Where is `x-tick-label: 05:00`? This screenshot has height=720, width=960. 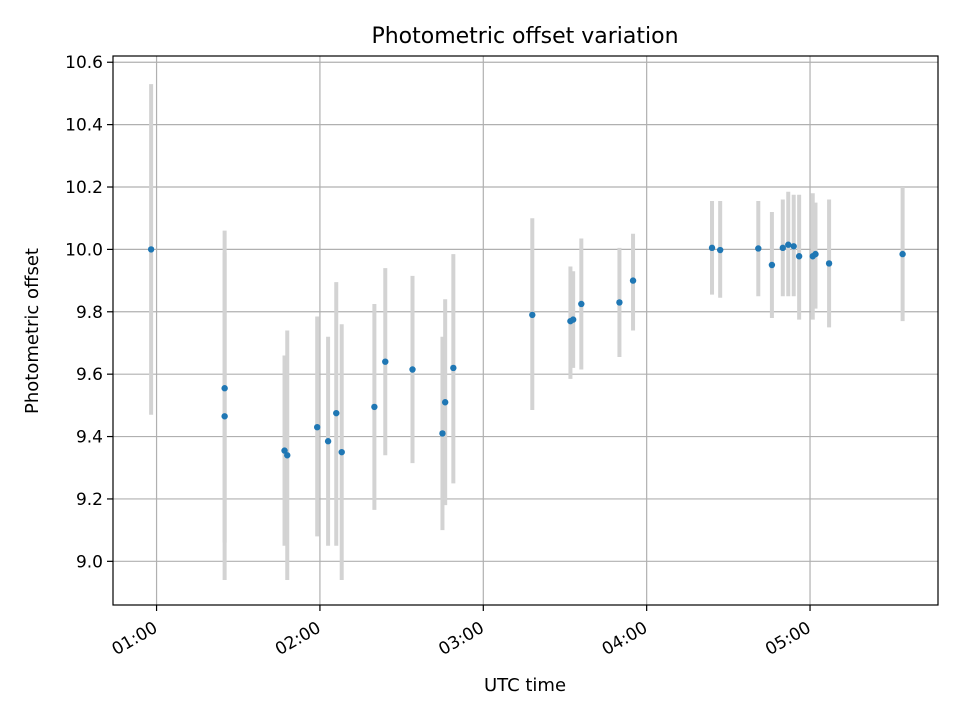
x-tick-label: 05:00 is located at coordinates (788, 639).